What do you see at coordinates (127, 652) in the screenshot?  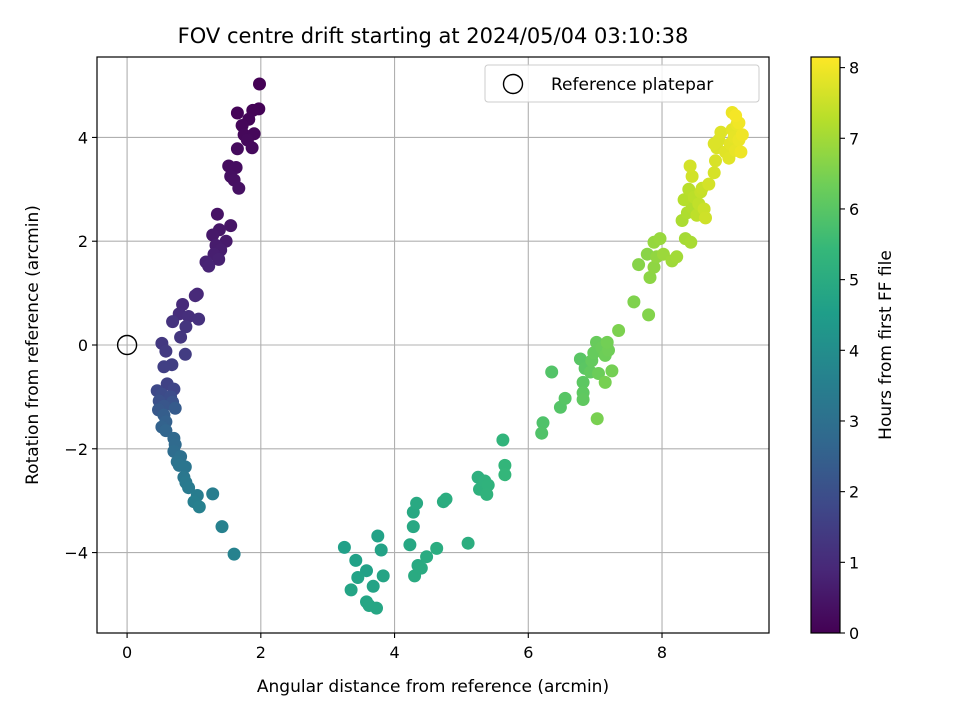 I see `x-tick-label: 0` at bounding box center [127, 652].